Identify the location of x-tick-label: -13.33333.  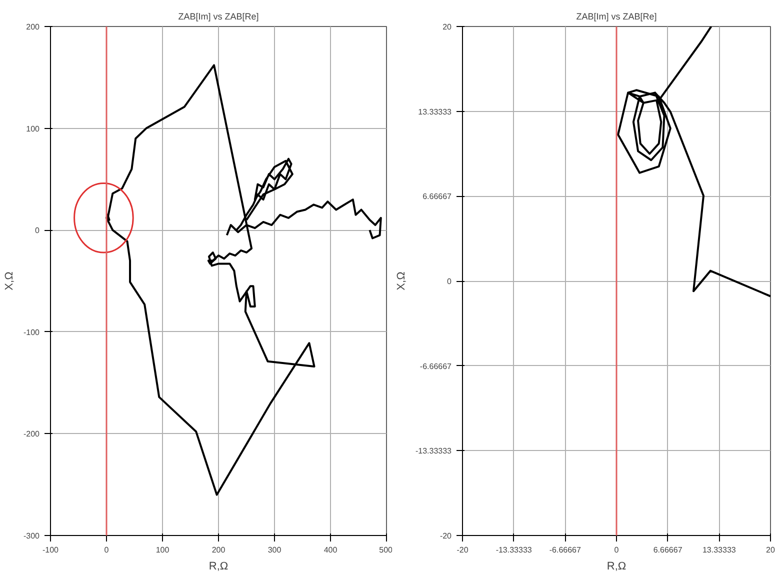
(514, 550).